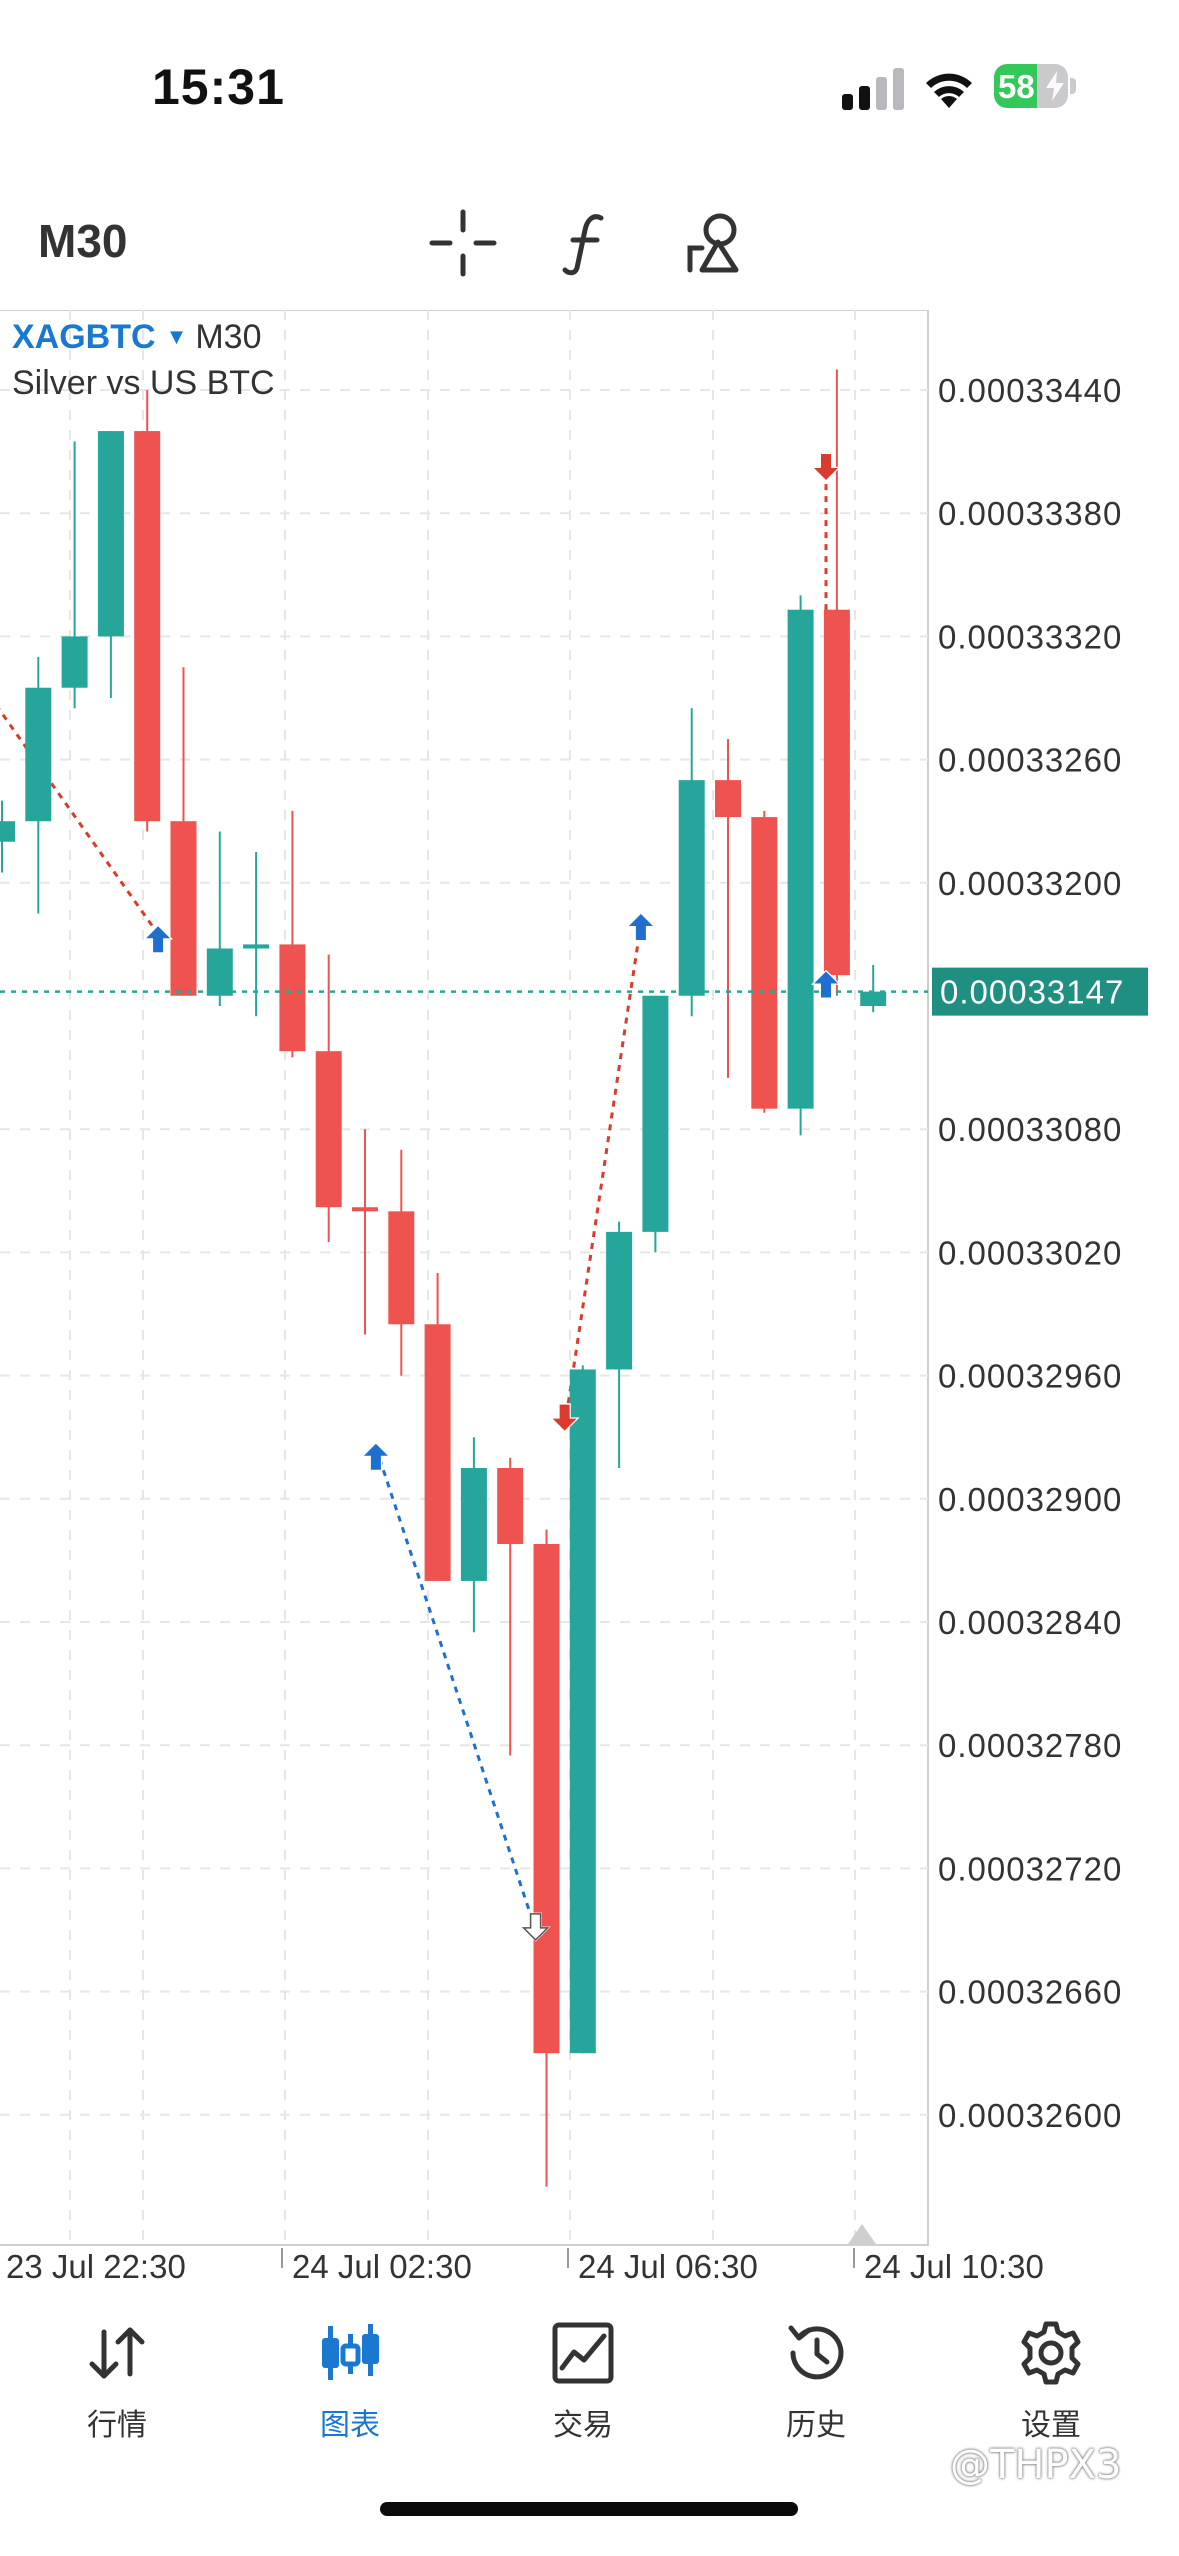 This screenshot has height=2556, width=1179. I want to click on status-bar: 15:31 58, so click(589, 85).